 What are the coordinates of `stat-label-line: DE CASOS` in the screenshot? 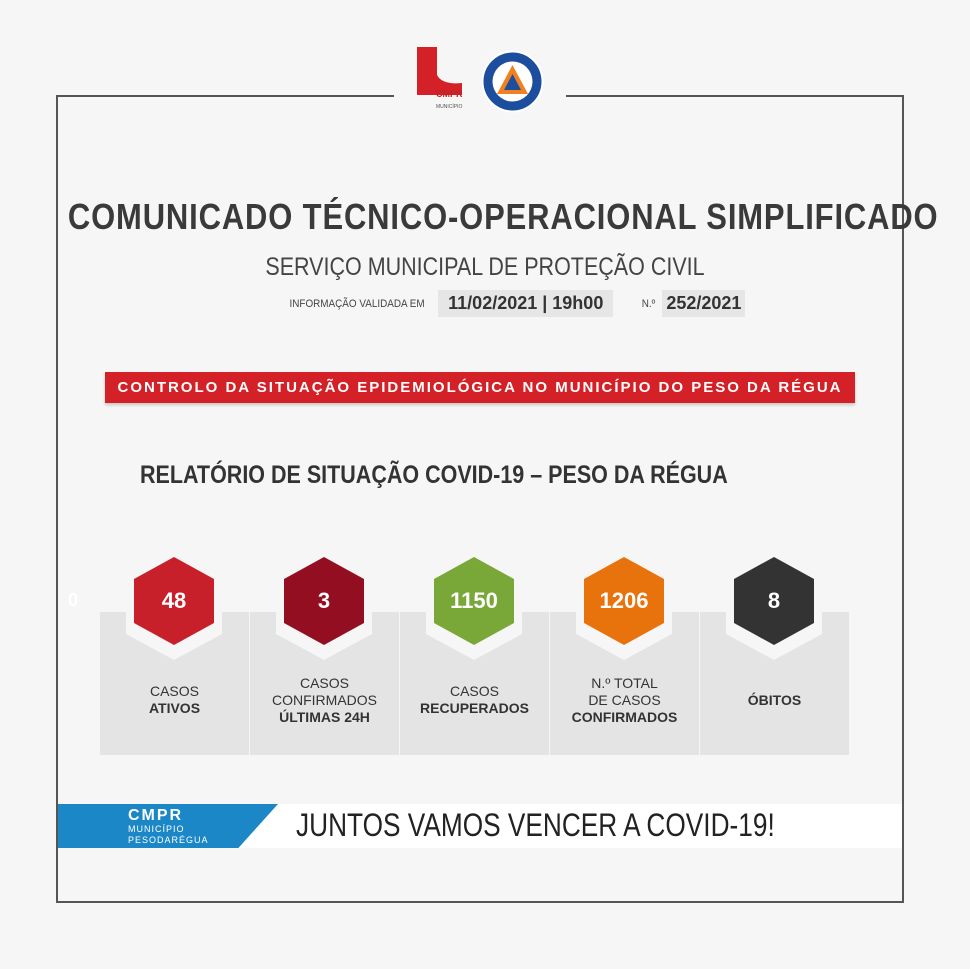 It's located at (624, 699).